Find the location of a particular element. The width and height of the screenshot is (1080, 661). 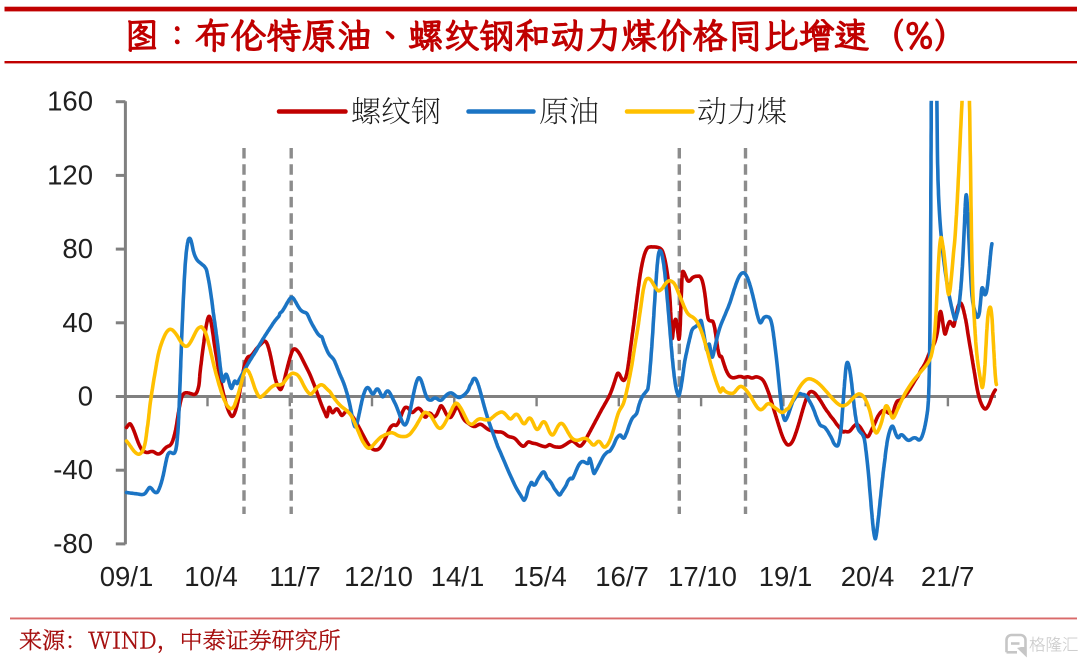

svg-text: 10/4 is located at coordinates (211, 576).